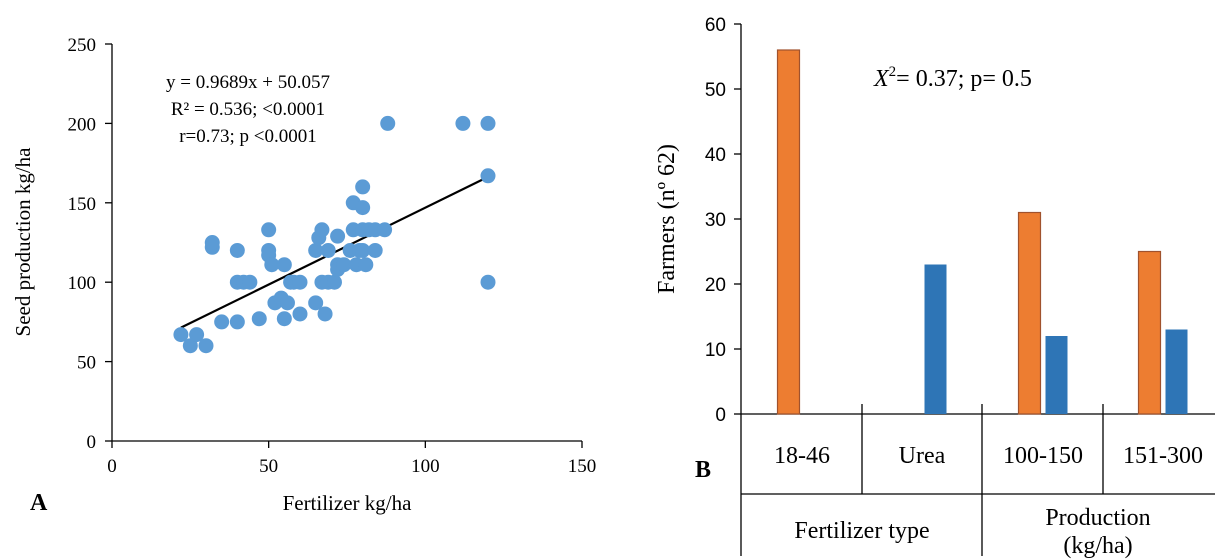 Image resolution: width=1215 pixels, height=560 pixels. What do you see at coordinates (348, 503) in the screenshot?
I see `scatter-x-axis-label: Fertilizer kg/ha` at bounding box center [348, 503].